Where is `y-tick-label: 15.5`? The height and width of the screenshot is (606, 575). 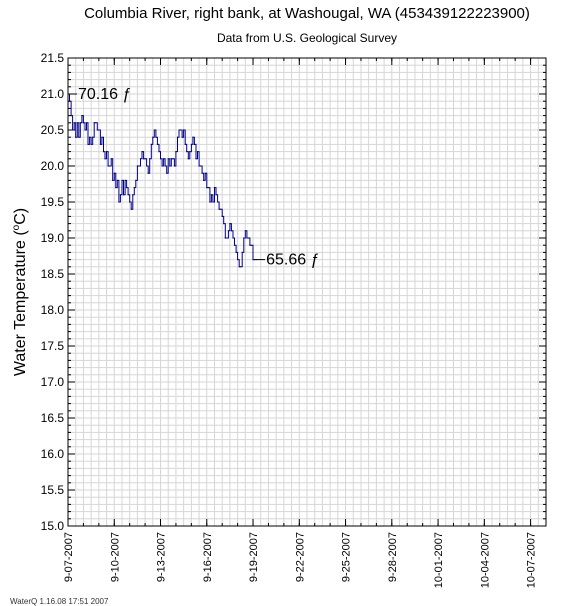
y-tick-label: 15.5 is located at coordinates (53, 490).